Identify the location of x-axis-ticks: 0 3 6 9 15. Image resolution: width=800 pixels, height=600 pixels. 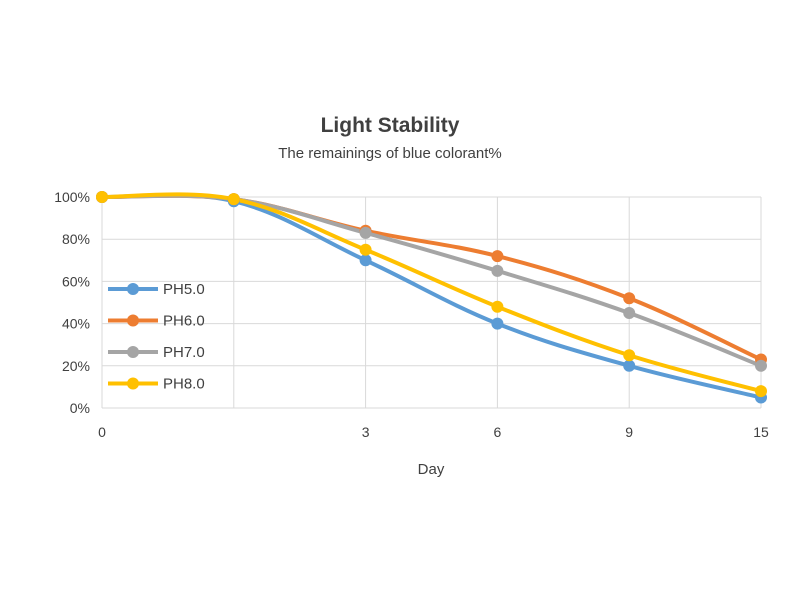
(433, 432).